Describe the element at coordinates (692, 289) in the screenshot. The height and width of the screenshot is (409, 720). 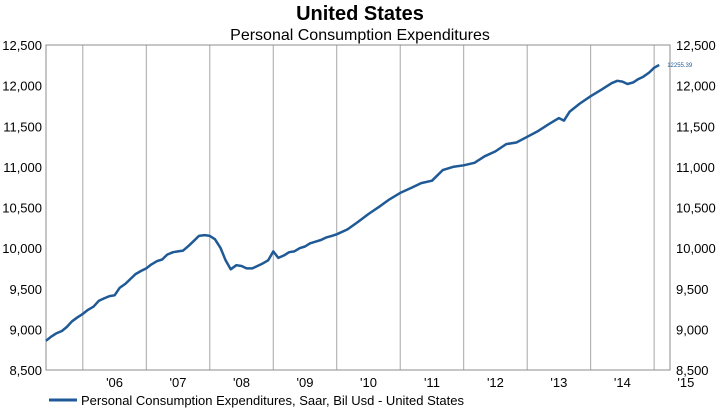
I see `y-tick-label-right: 9,500` at that location.